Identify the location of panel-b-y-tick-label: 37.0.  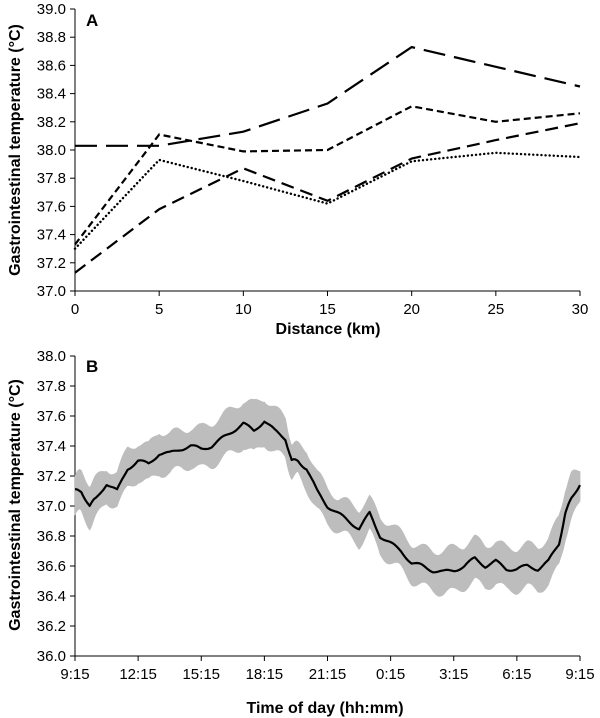
(51, 506).